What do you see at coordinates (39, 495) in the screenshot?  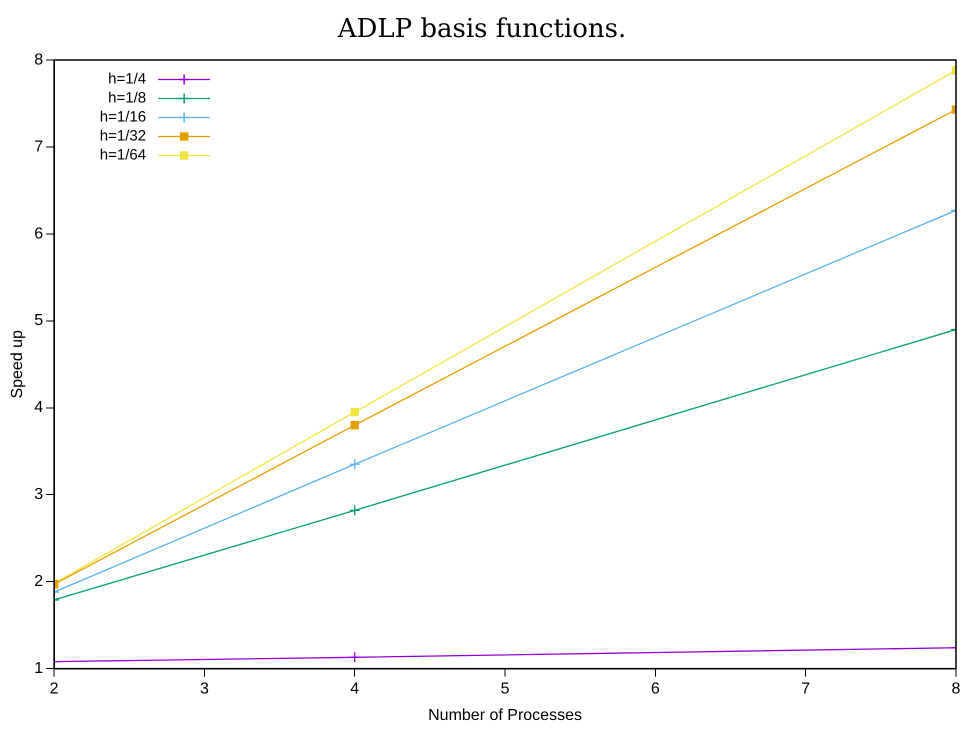 I see `y-tick-label: 3` at bounding box center [39, 495].